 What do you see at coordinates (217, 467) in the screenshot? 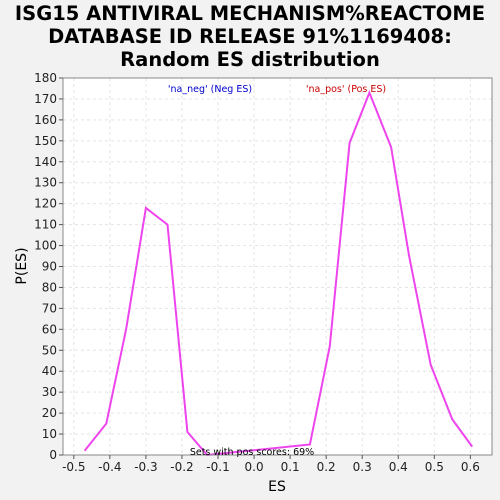
I see `x-tick-label: -0.1` at bounding box center [217, 467].